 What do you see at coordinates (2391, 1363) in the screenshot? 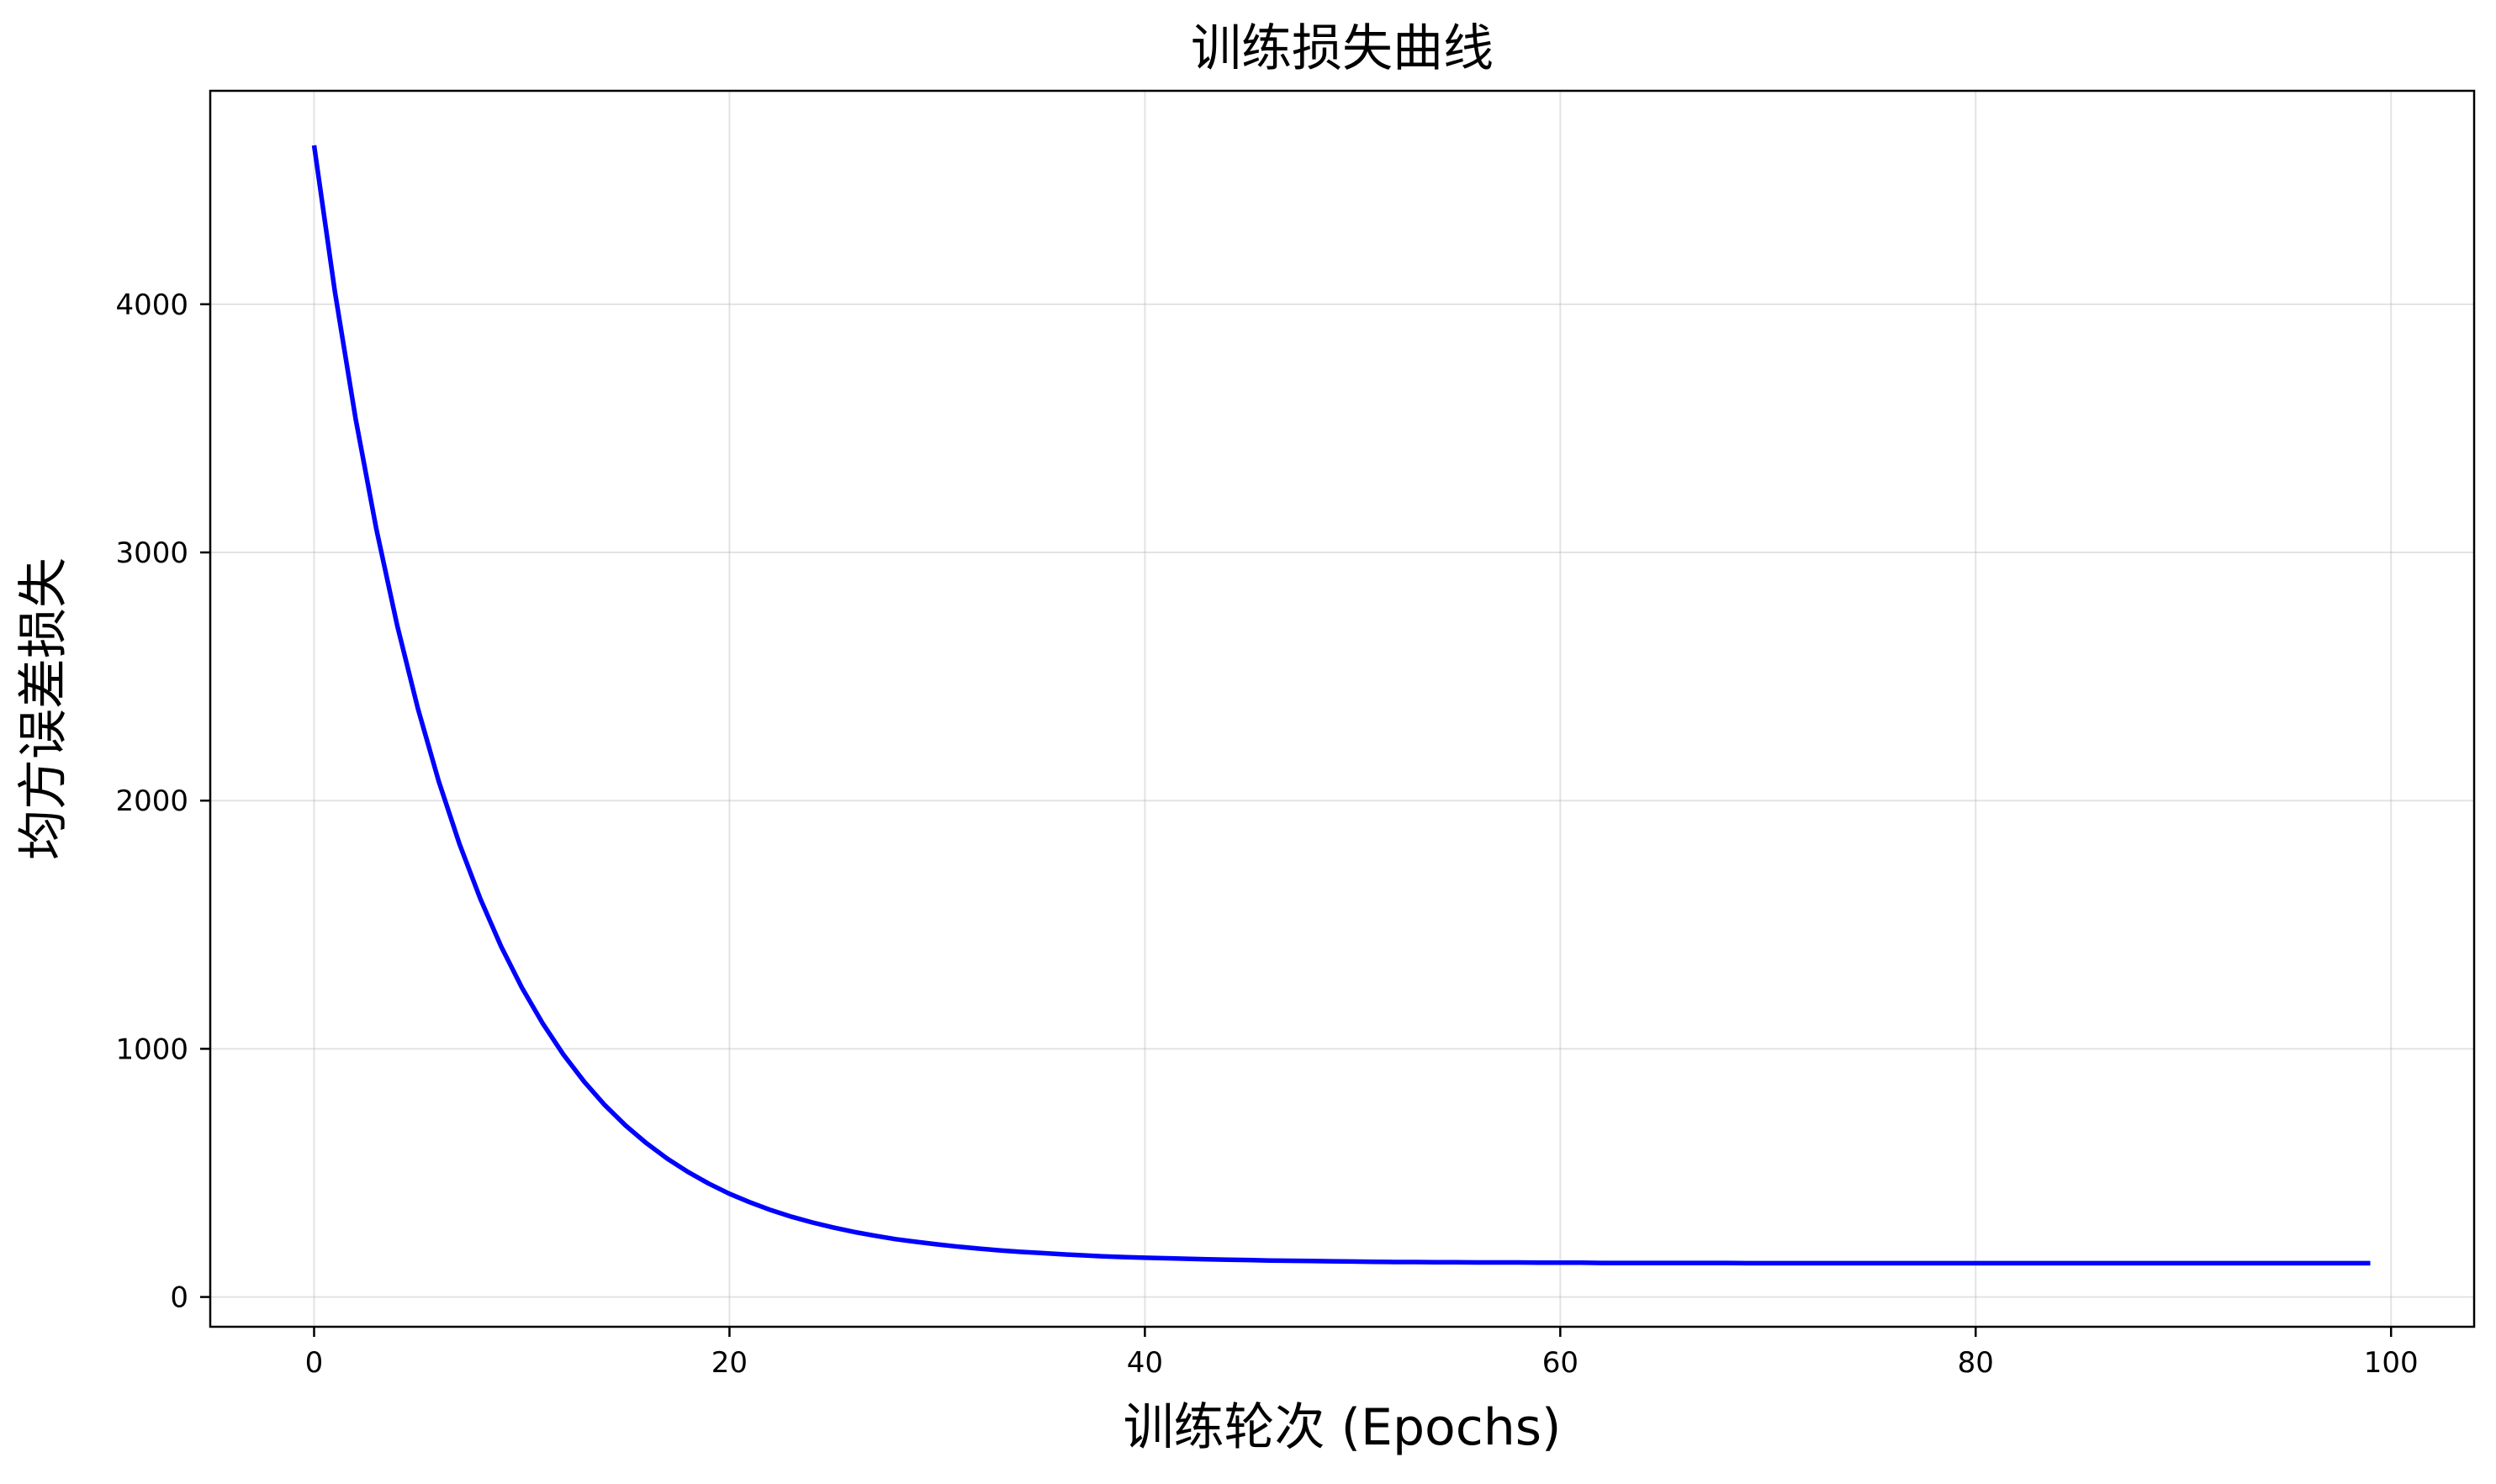
I see `x-tick-label: 100` at bounding box center [2391, 1363].